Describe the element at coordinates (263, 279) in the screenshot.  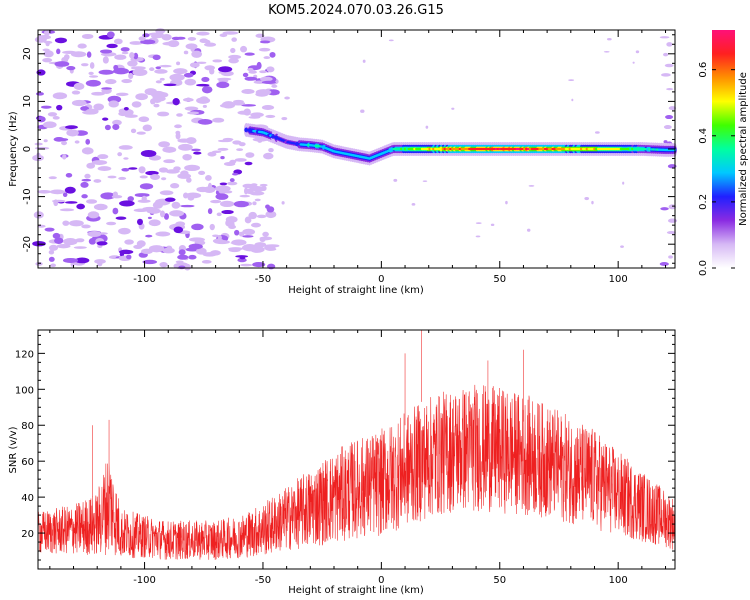
I see `x-tick-label: -50` at that location.